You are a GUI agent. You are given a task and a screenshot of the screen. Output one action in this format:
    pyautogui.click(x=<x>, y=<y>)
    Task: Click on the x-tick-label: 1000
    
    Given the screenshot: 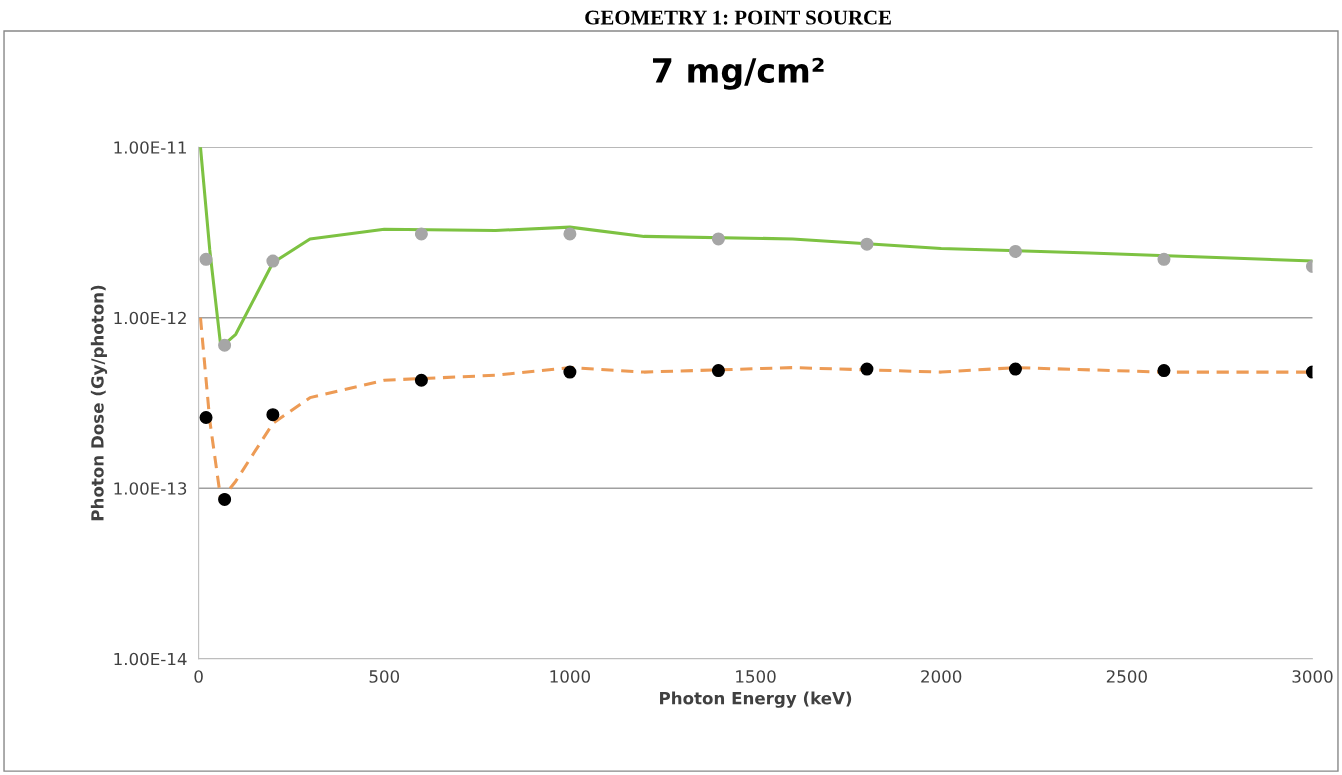 What is the action you would take?
    pyautogui.click(x=570, y=676)
    